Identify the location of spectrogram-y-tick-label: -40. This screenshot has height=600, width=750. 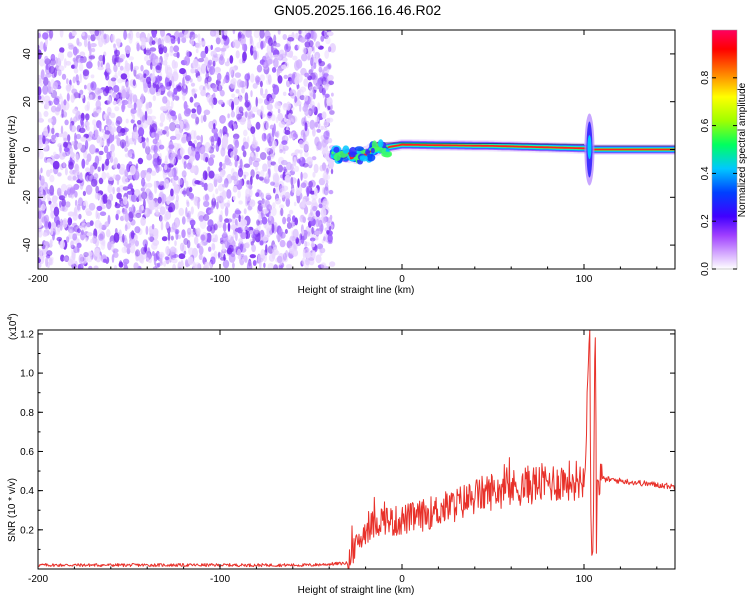
(27, 244).